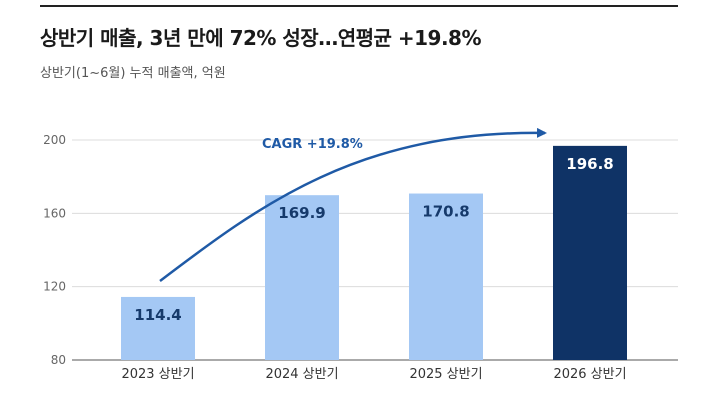  What do you see at coordinates (359, 6) in the screenshot?
I see `top-rule` at bounding box center [359, 6].